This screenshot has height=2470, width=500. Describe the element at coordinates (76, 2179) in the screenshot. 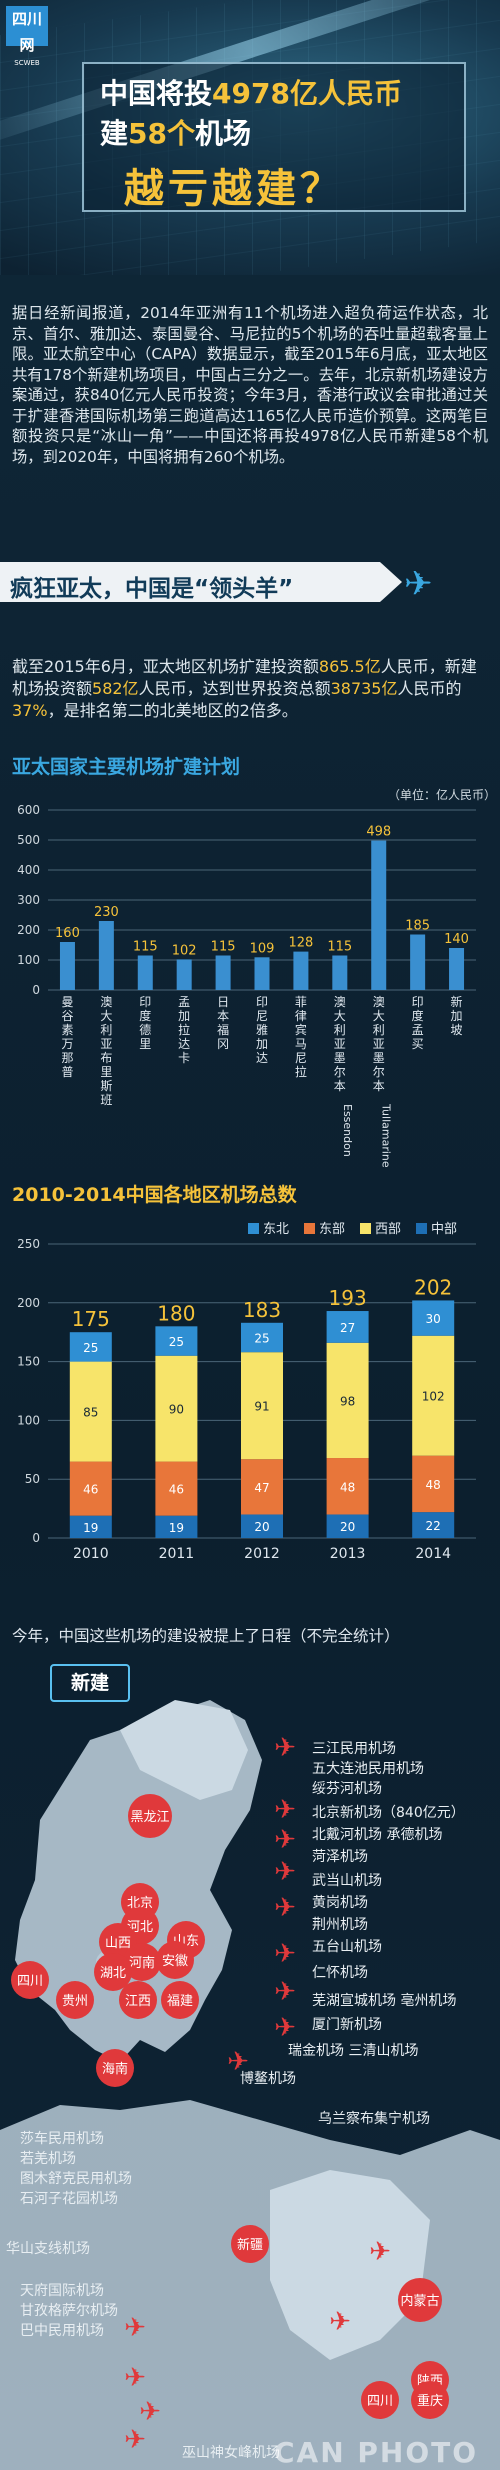

I see `airport-name: 图木舒克民用机场` at that location.